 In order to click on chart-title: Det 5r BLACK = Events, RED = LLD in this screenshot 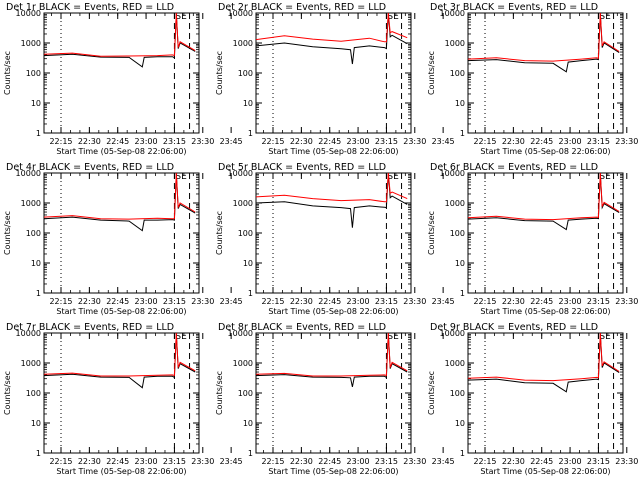, I will do `click(302, 167)`.